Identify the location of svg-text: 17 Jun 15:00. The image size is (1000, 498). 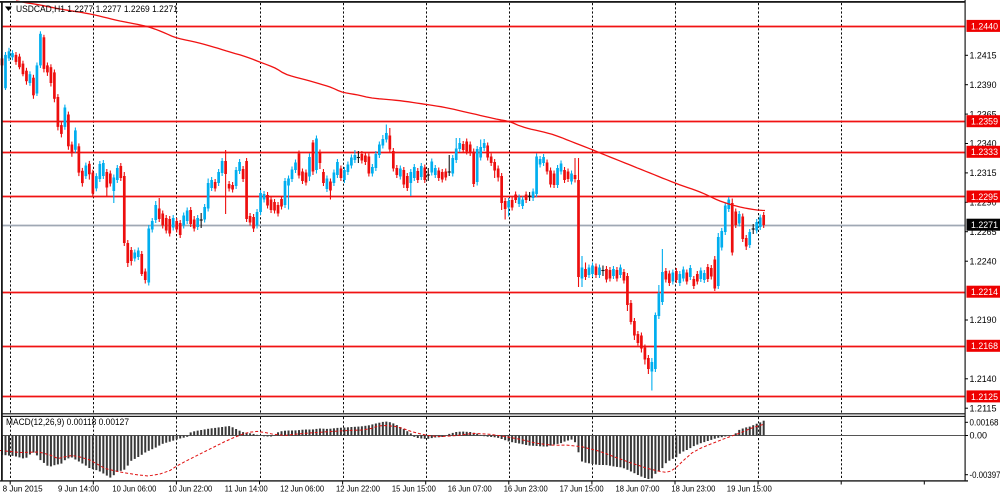
(582, 489).